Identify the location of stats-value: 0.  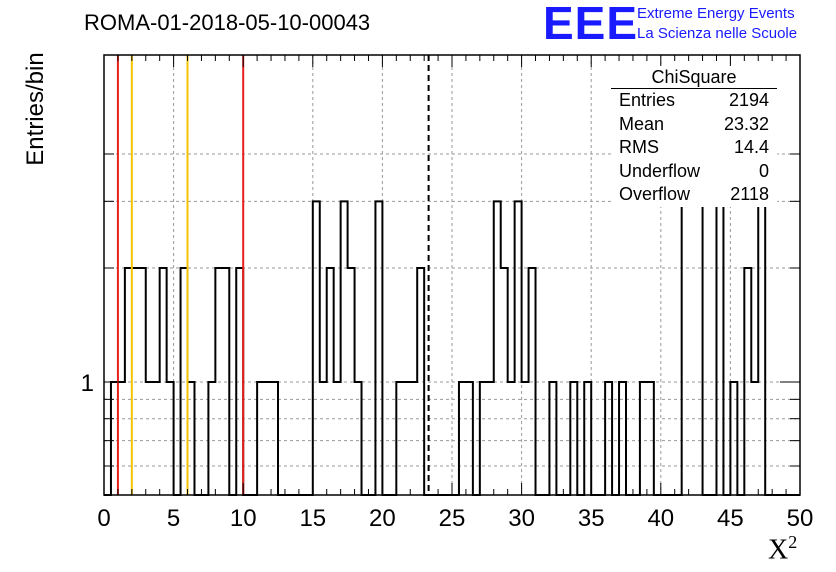
(763, 170).